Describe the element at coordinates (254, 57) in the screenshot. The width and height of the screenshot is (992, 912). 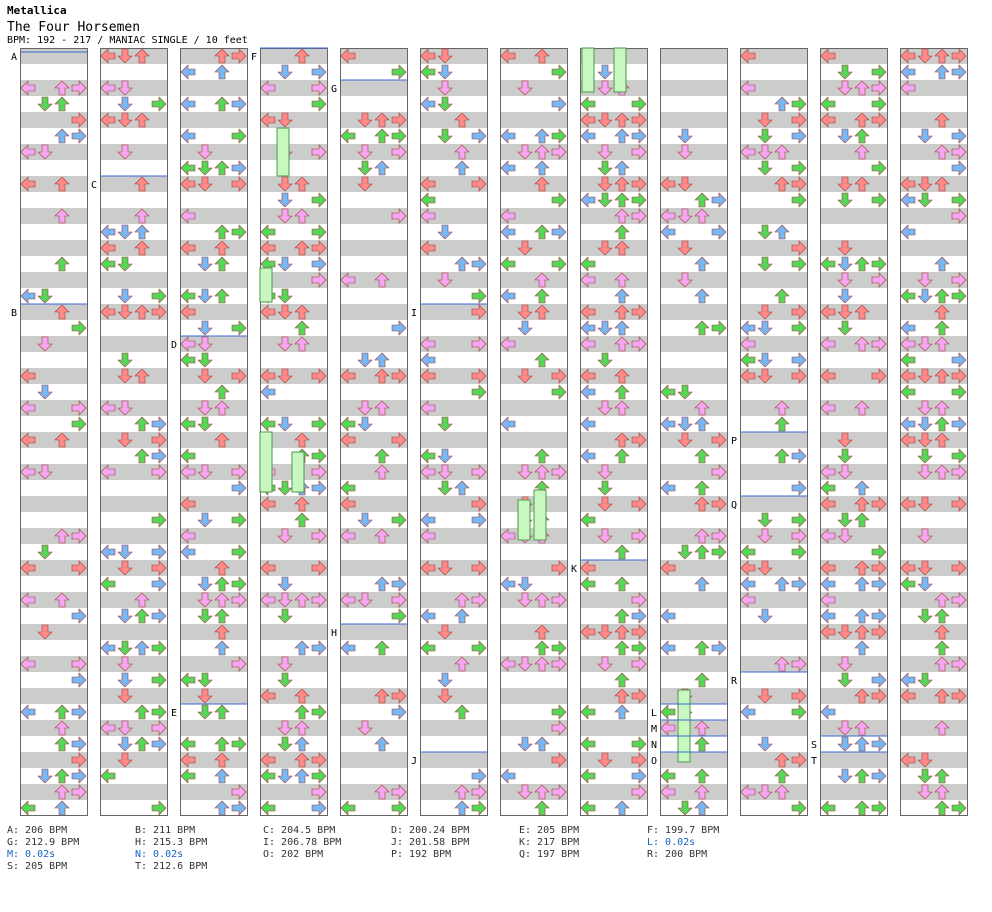
I see `section-marker-f: F` at that location.